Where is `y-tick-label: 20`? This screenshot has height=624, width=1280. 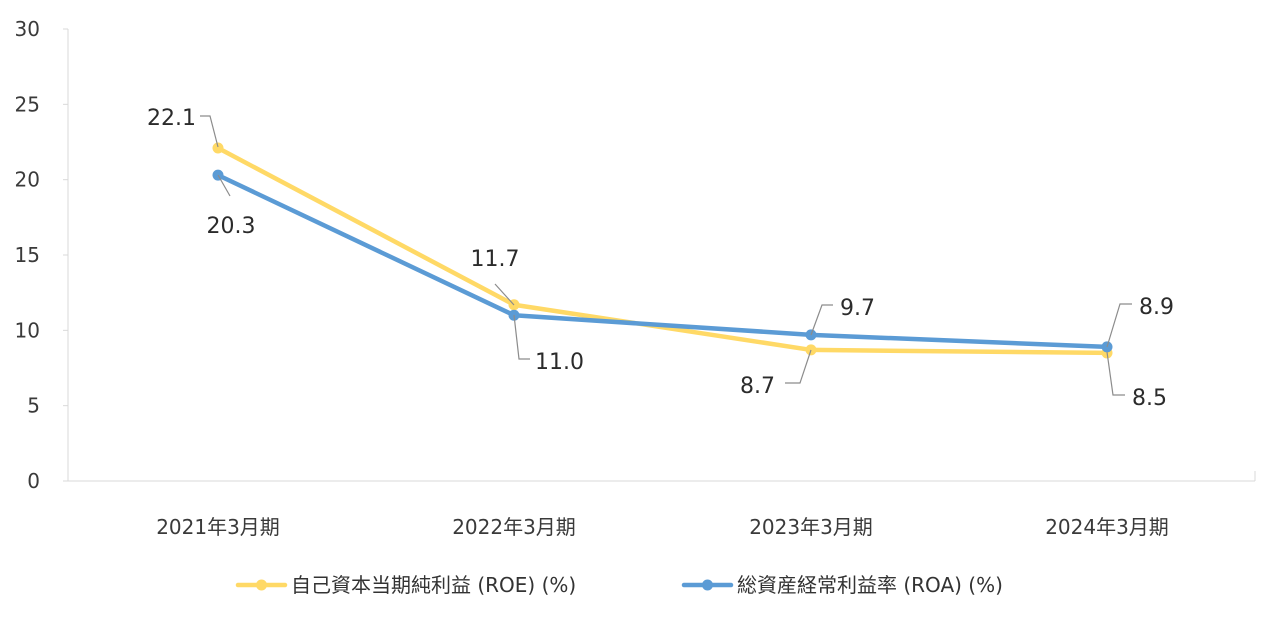
y-tick-label: 20 is located at coordinates (27, 180).